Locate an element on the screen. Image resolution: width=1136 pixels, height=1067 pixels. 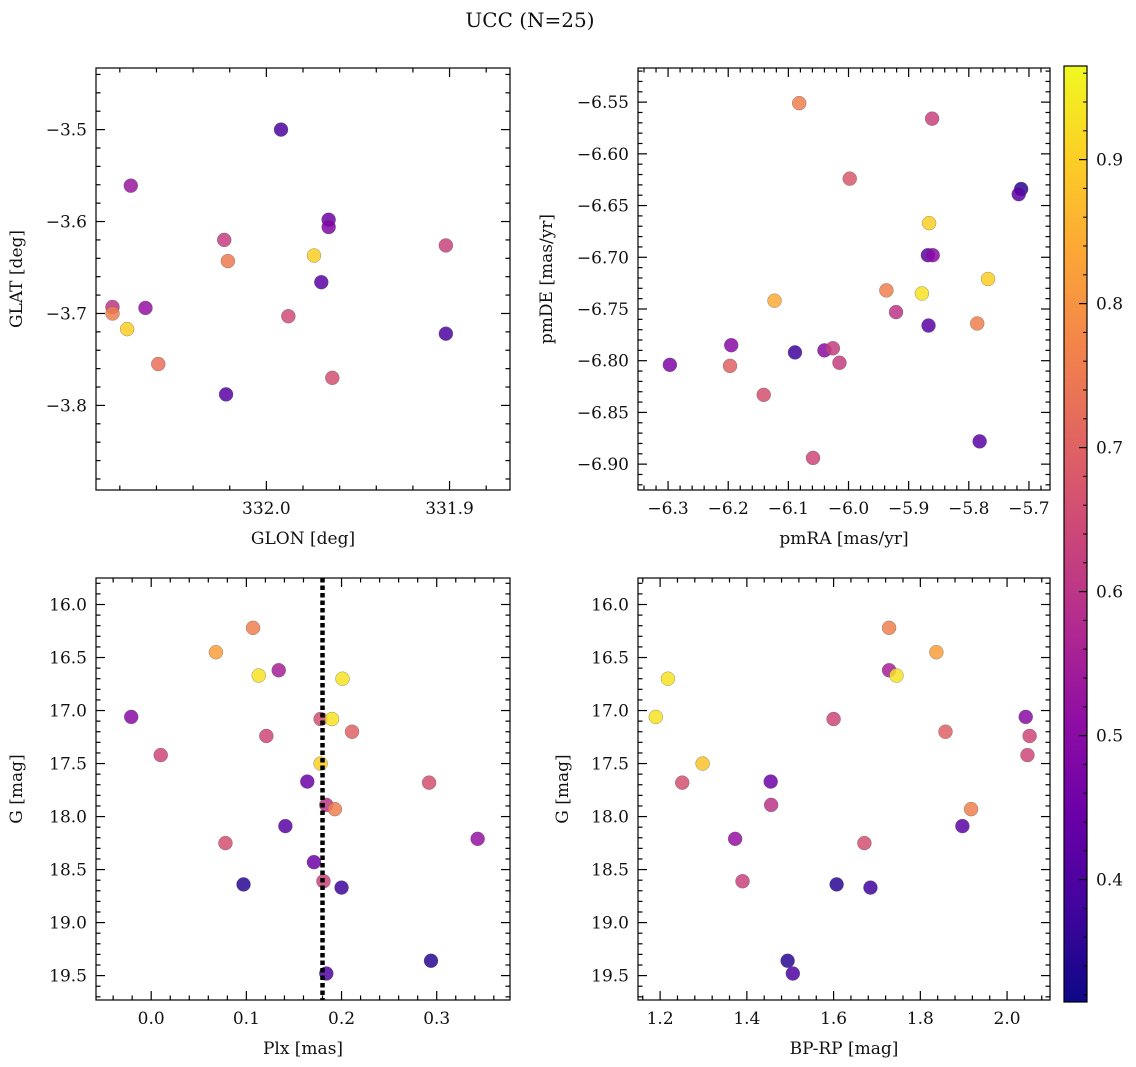
colorbar-frame is located at coordinates (1075, 534).